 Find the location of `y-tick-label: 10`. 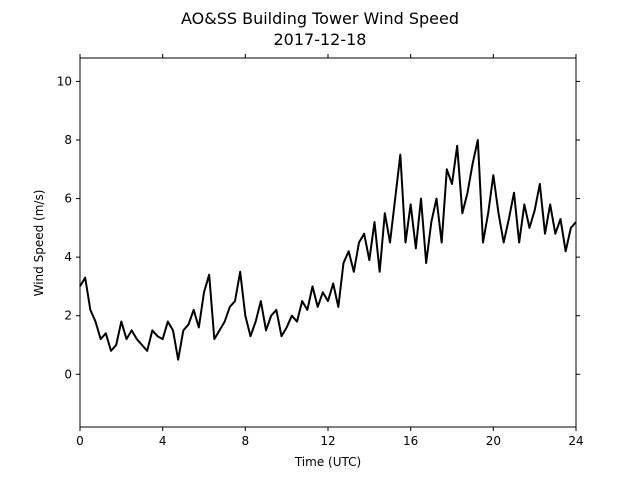

y-tick-label: 10 is located at coordinates (64, 81).